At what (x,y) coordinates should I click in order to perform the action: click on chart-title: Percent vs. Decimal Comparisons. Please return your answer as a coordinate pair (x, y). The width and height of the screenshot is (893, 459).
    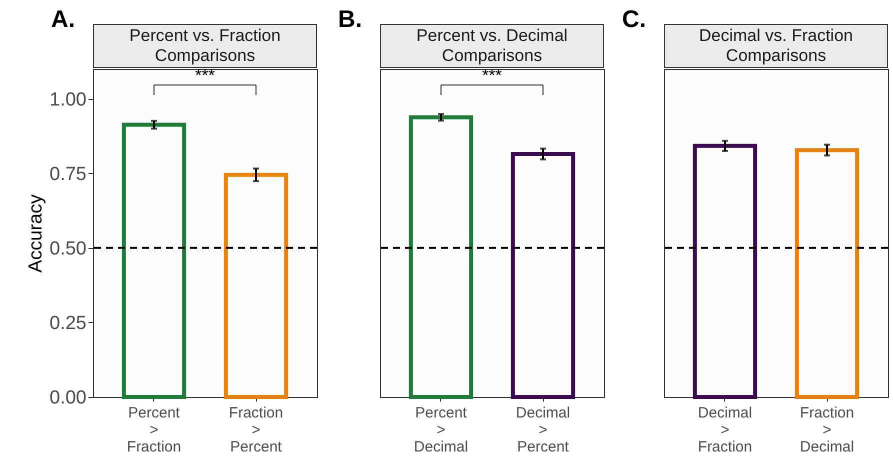
    Looking at the image, I should click on (492, 46).